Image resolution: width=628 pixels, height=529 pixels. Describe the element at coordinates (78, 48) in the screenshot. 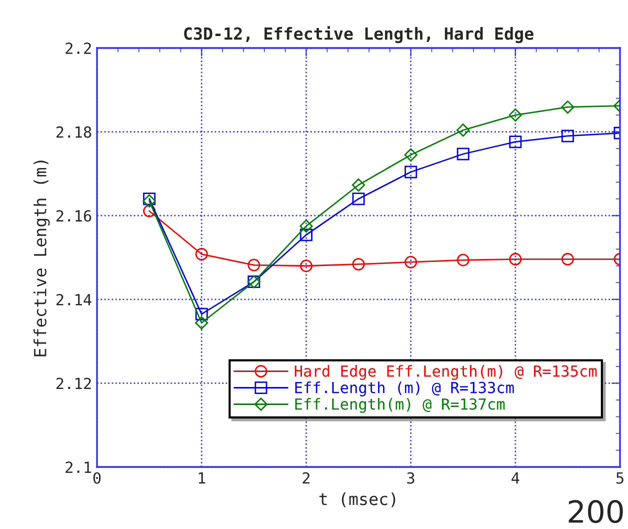

I see `y-tick-label: 2.2` at that location.